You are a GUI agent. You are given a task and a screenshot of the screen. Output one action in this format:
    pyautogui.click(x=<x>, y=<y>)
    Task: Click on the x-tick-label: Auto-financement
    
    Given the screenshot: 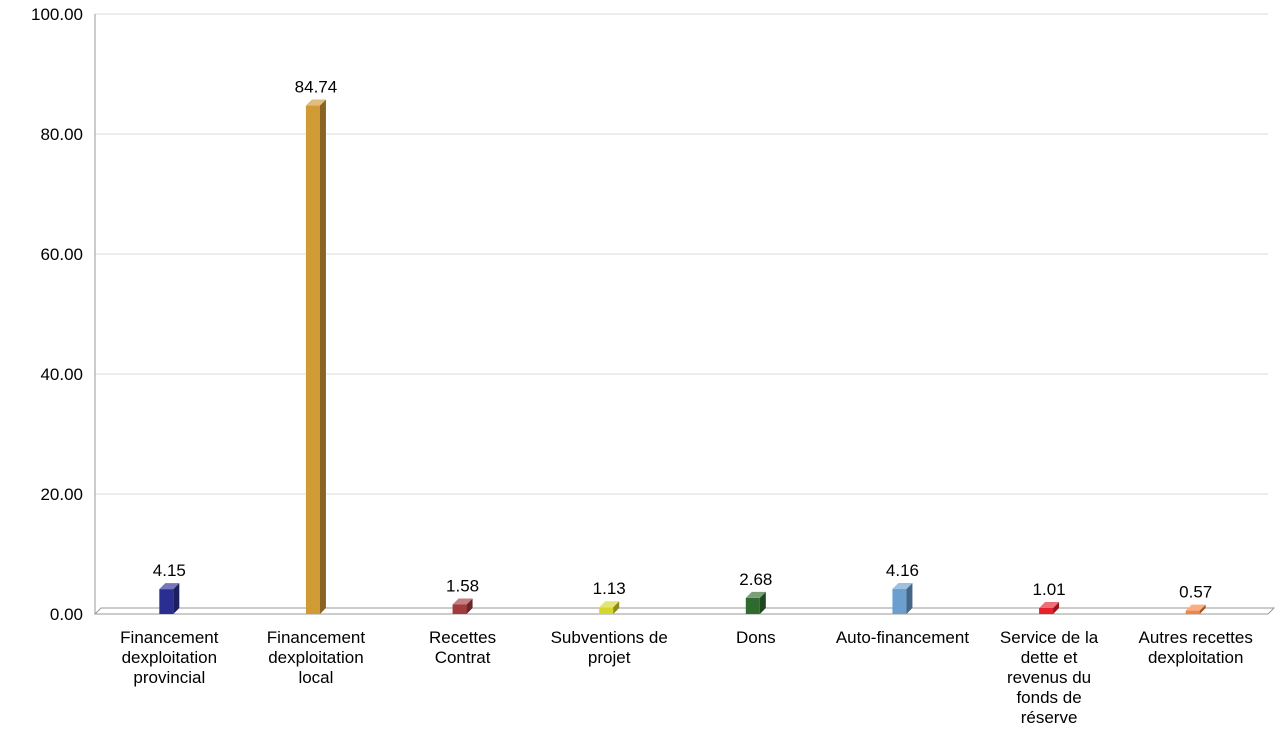 What is the action you would take?
    pyautogui.click(x=902, y=637)
    